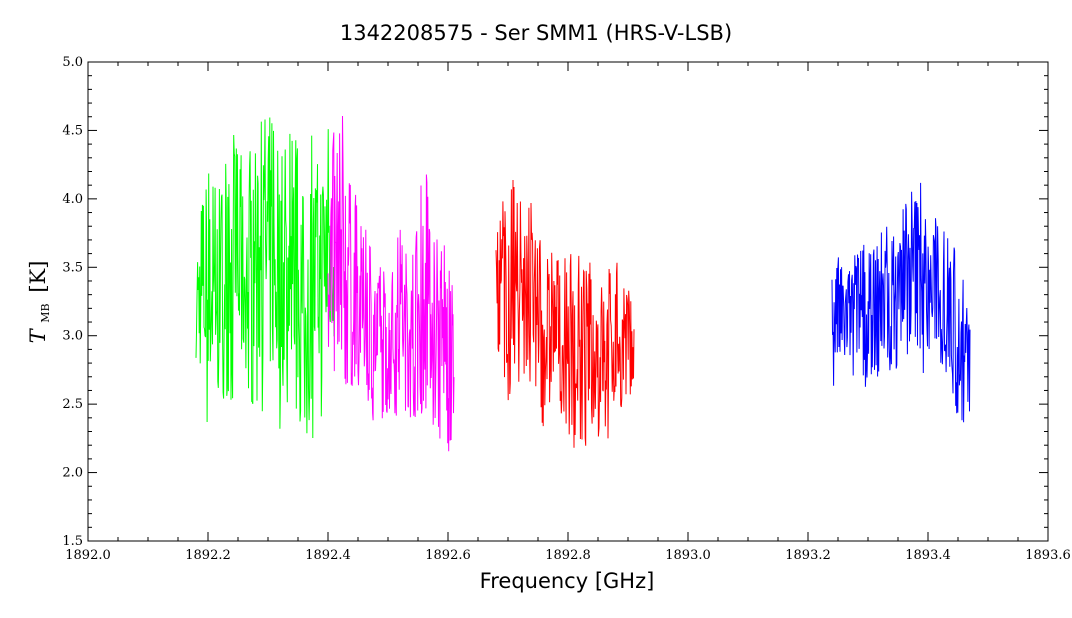  What do you see at coordinates (72, 267) in the screenshot?
I see `y-tick-label: 3.5` at bounding box center [72, 267].